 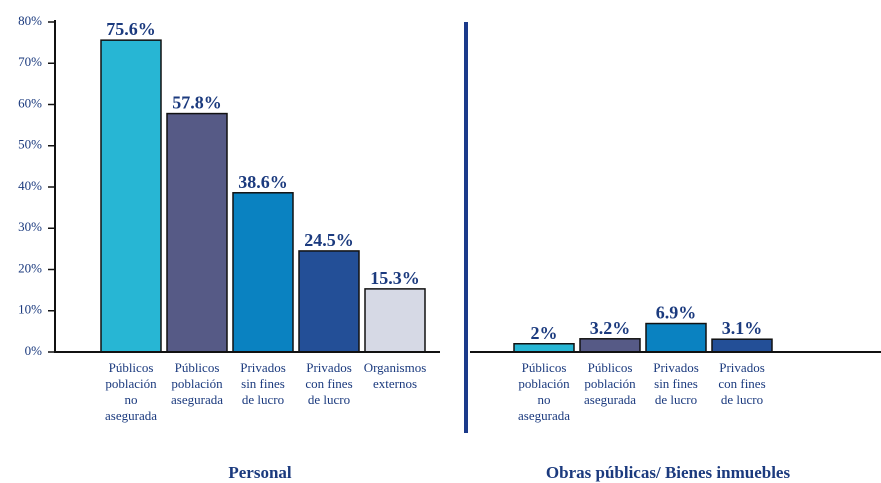 I want to click on y-tick-label: 40%, so click(x=30, y=185).